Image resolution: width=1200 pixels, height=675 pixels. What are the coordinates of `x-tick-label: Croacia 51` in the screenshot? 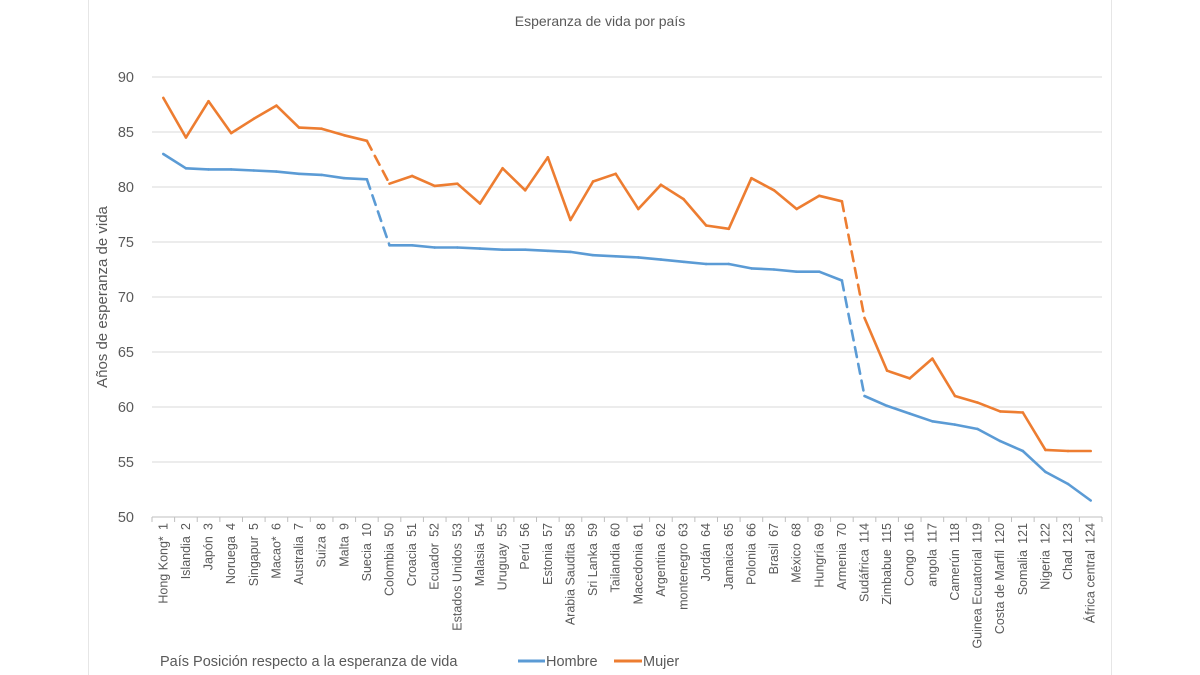 It's located at (412, 554).